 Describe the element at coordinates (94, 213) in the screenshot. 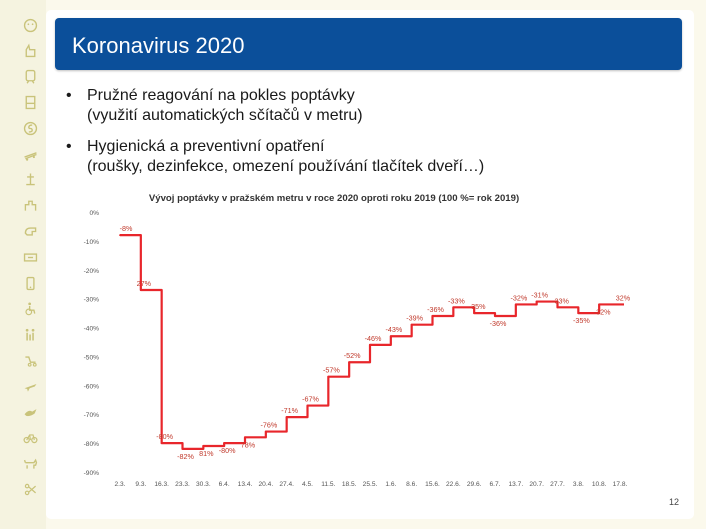

I see `y-tick-label: 0%` at that location.